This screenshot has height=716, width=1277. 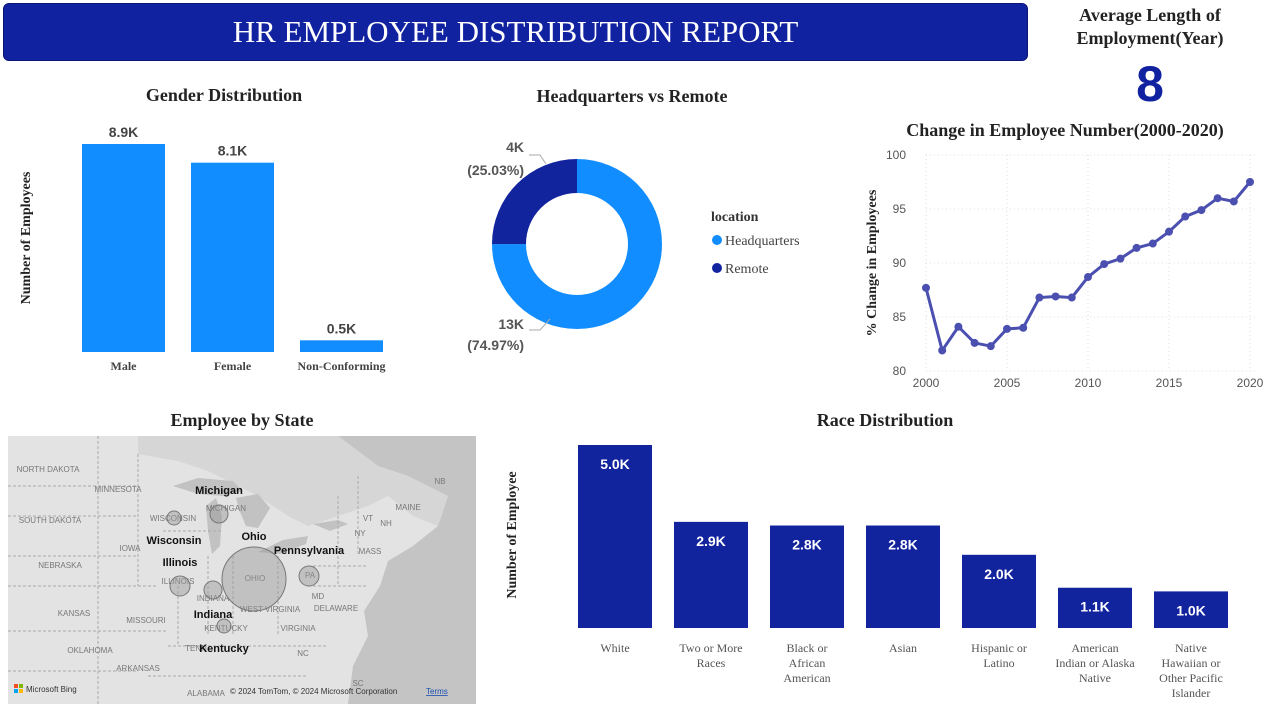 What do you see at coordinates (717, 240) in the screenshot?
I see `legend-marker-headquarters` at bounding box center [717, 240].